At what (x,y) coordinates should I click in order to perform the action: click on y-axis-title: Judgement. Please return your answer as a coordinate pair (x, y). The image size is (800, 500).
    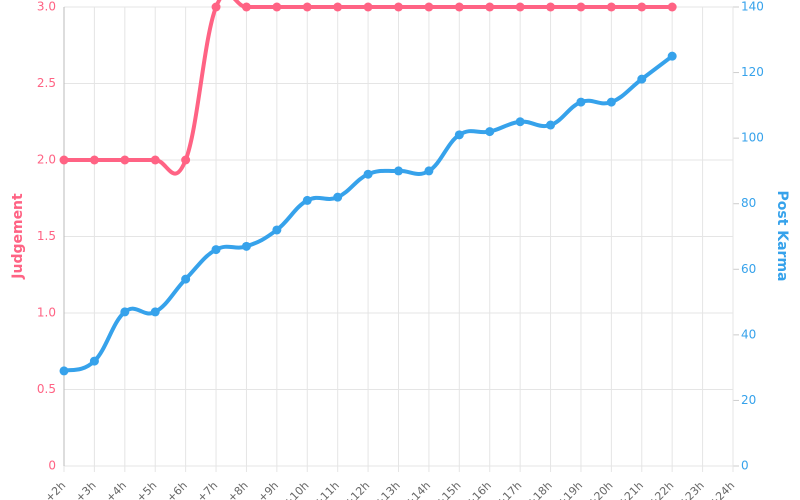
    Looking at the image, I should click on (18, 236).